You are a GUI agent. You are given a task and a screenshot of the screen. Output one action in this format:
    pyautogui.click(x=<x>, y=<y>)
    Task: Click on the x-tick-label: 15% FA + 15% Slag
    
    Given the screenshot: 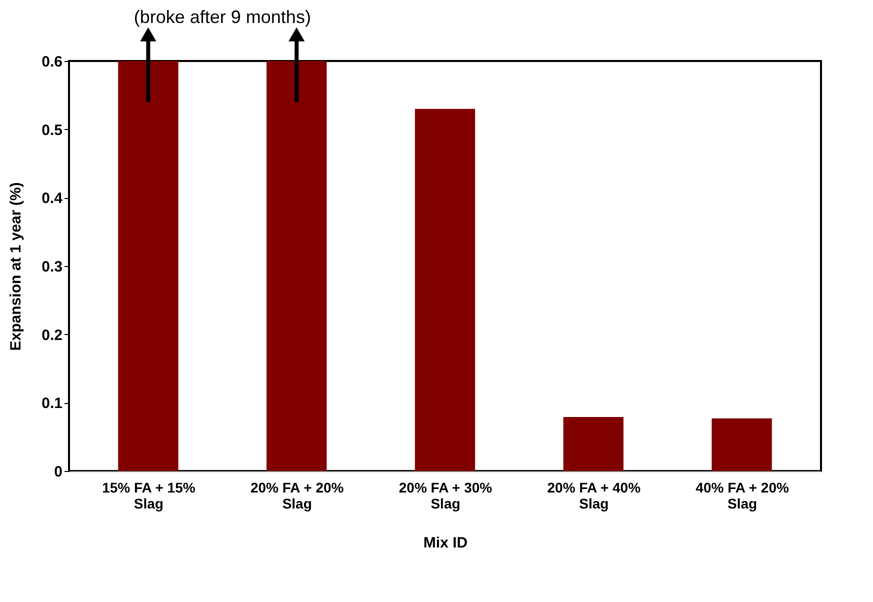 What is the action you would take?
    pyautogui.click(x=149, y=496)
    